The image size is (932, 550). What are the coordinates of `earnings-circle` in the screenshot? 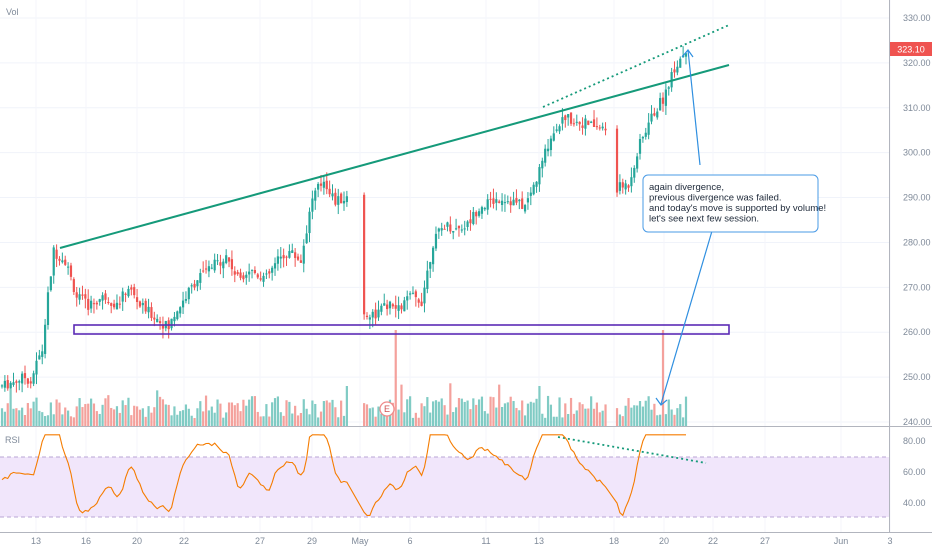 It's located at (387, 409).